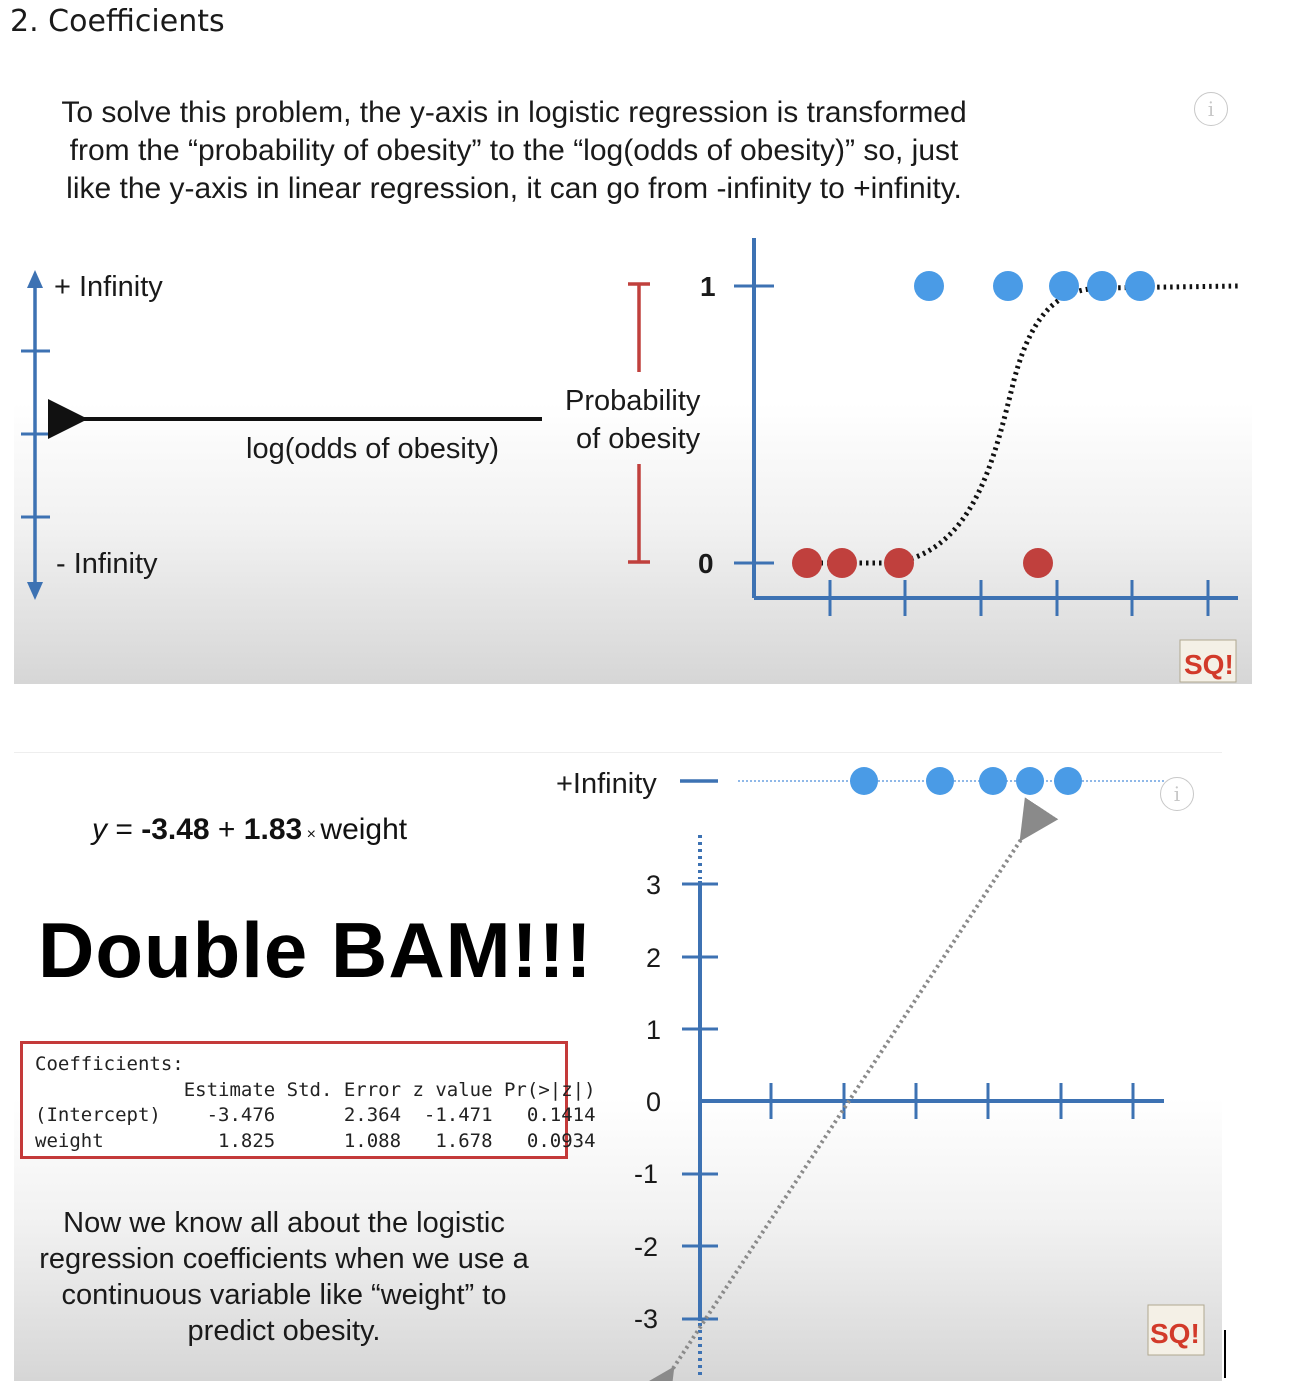 The width and height of the screenshot is (1300, 1400). I want to click on caption-line: Now we know all about the logistic, so click(284, 1223).